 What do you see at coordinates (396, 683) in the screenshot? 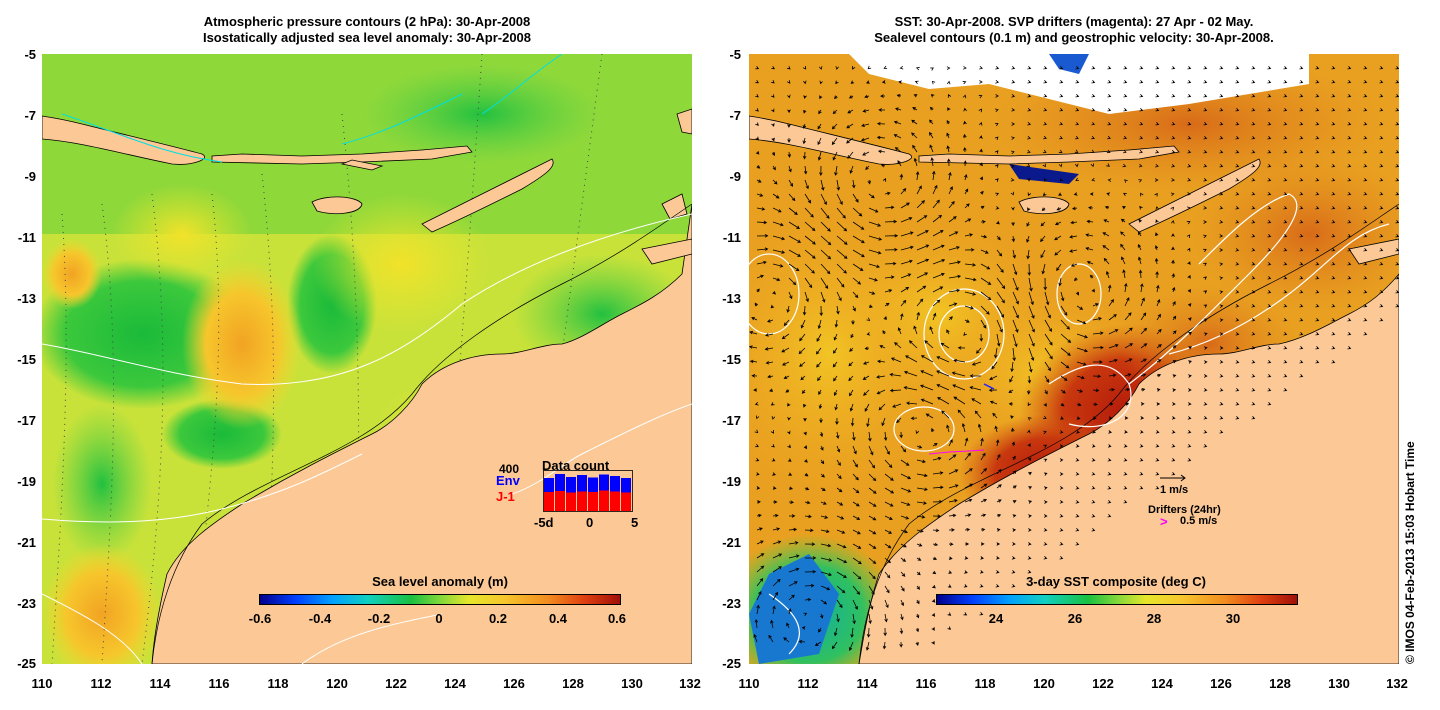
I see `left-xtick: 122` at bounding box center [396, 683].